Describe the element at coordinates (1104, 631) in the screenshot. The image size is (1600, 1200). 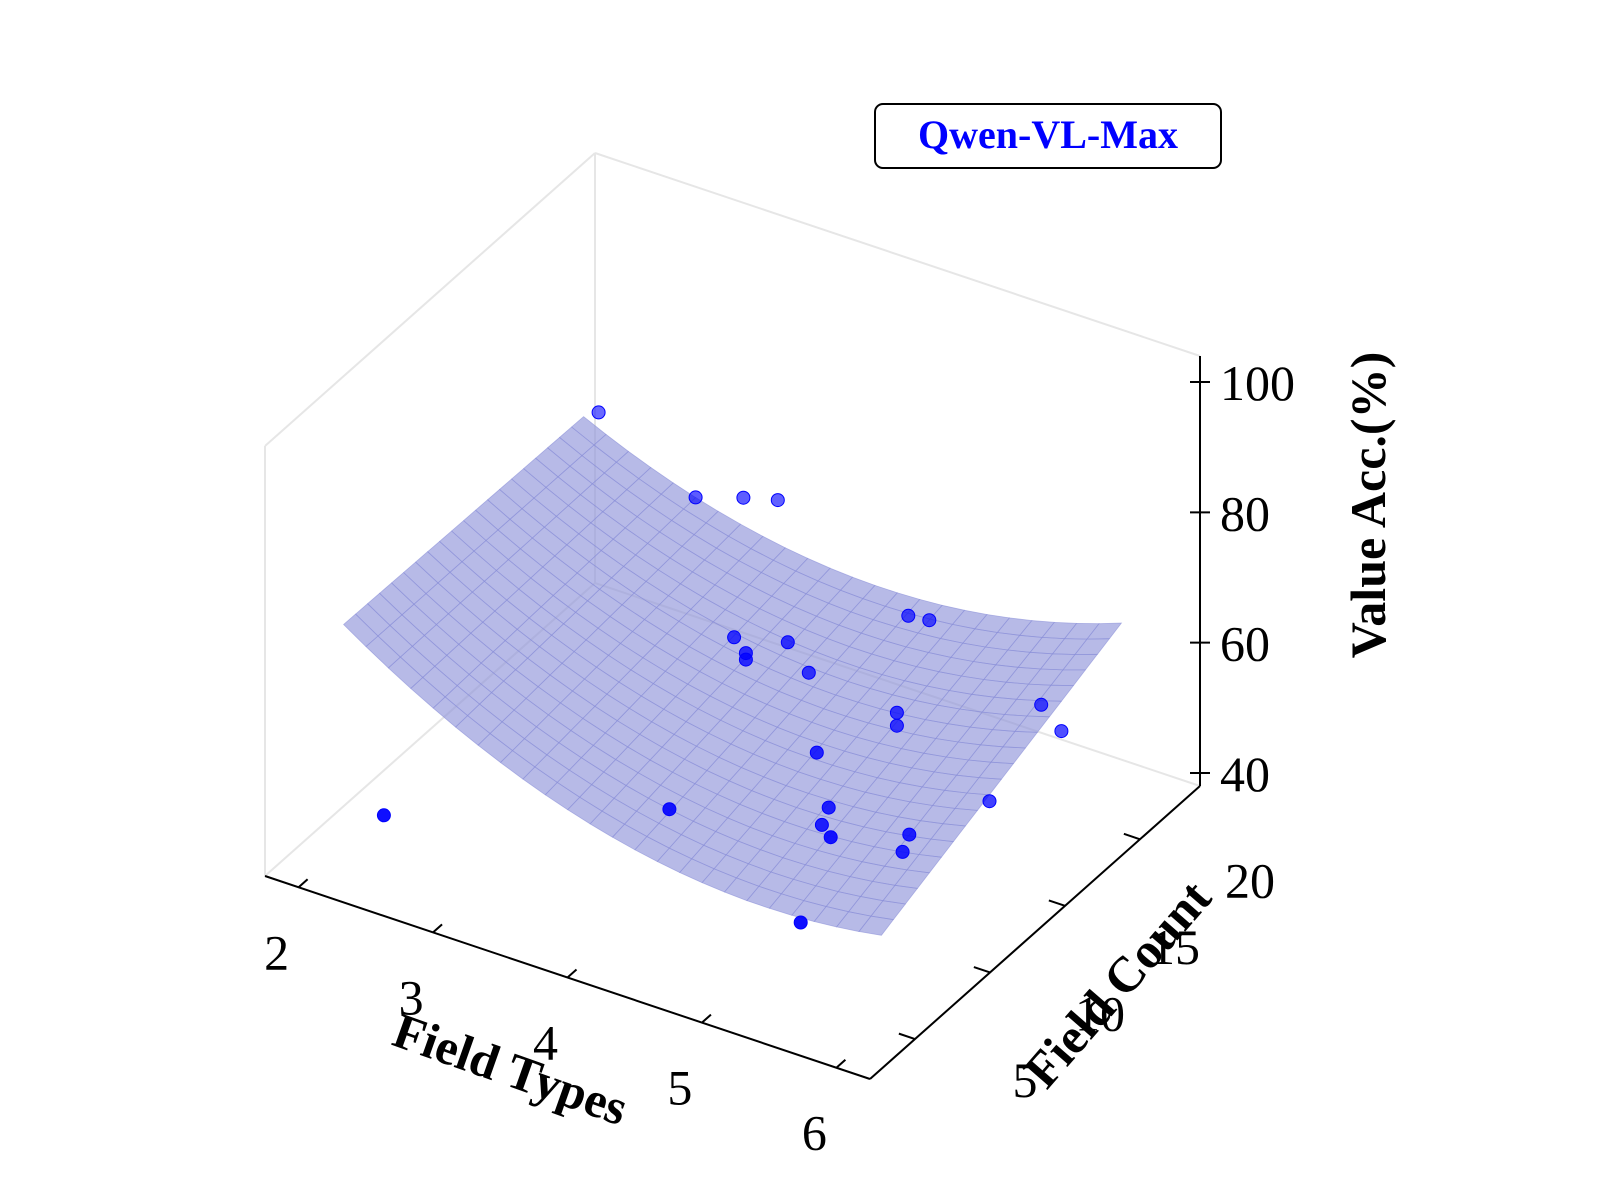
I see `surface-patch` at that location.